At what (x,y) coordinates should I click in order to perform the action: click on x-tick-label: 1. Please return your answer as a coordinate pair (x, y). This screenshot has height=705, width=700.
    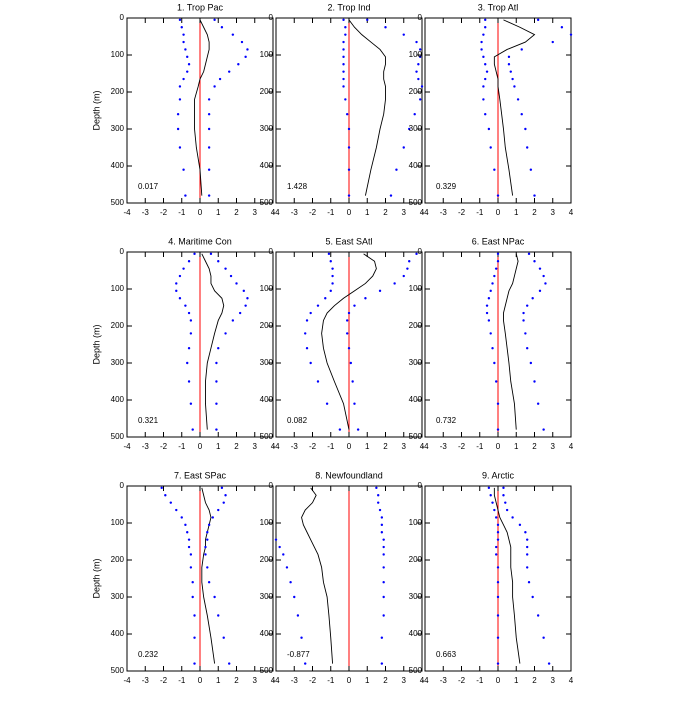
    Looking at the image, I should click on (367, 680).